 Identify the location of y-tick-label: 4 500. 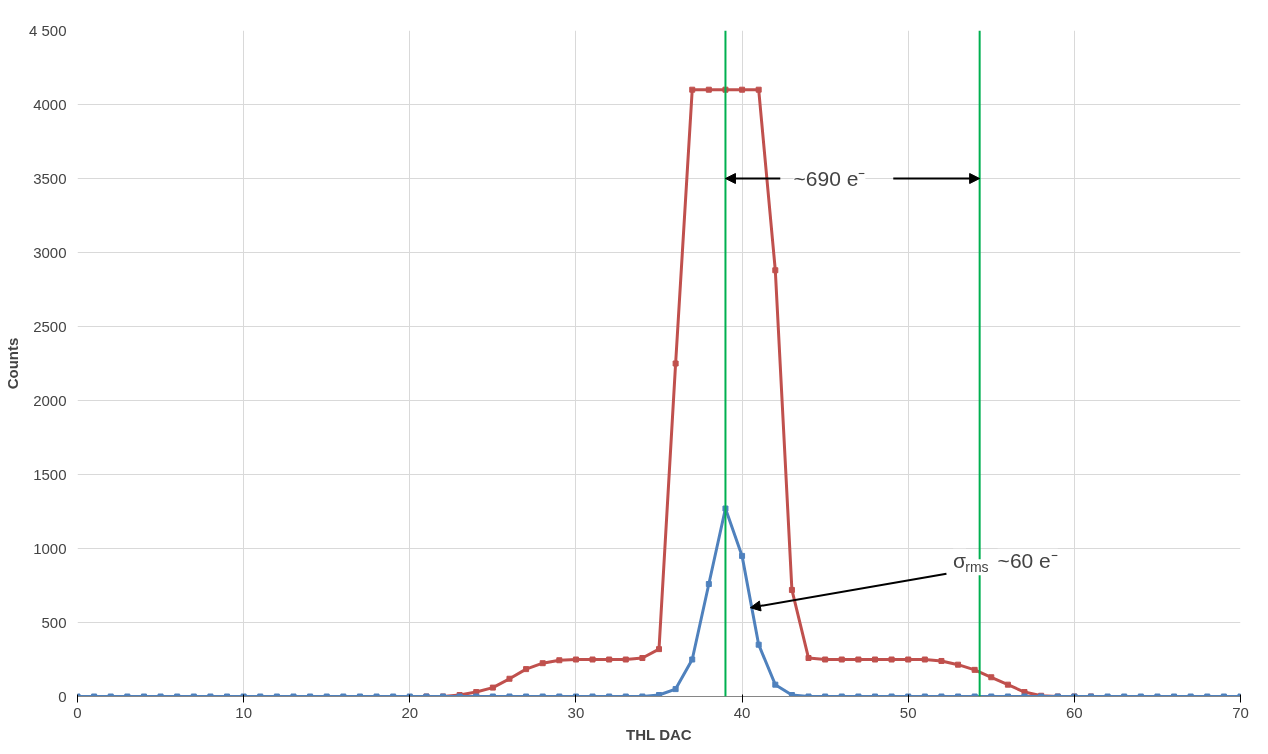
(47, 30).